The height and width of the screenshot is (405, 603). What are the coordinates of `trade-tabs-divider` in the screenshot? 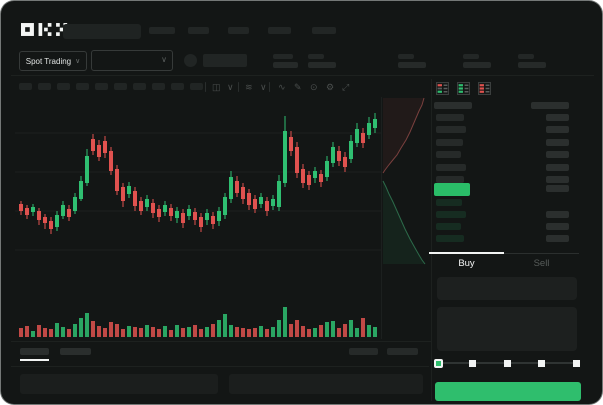 It's located at (504, 253).